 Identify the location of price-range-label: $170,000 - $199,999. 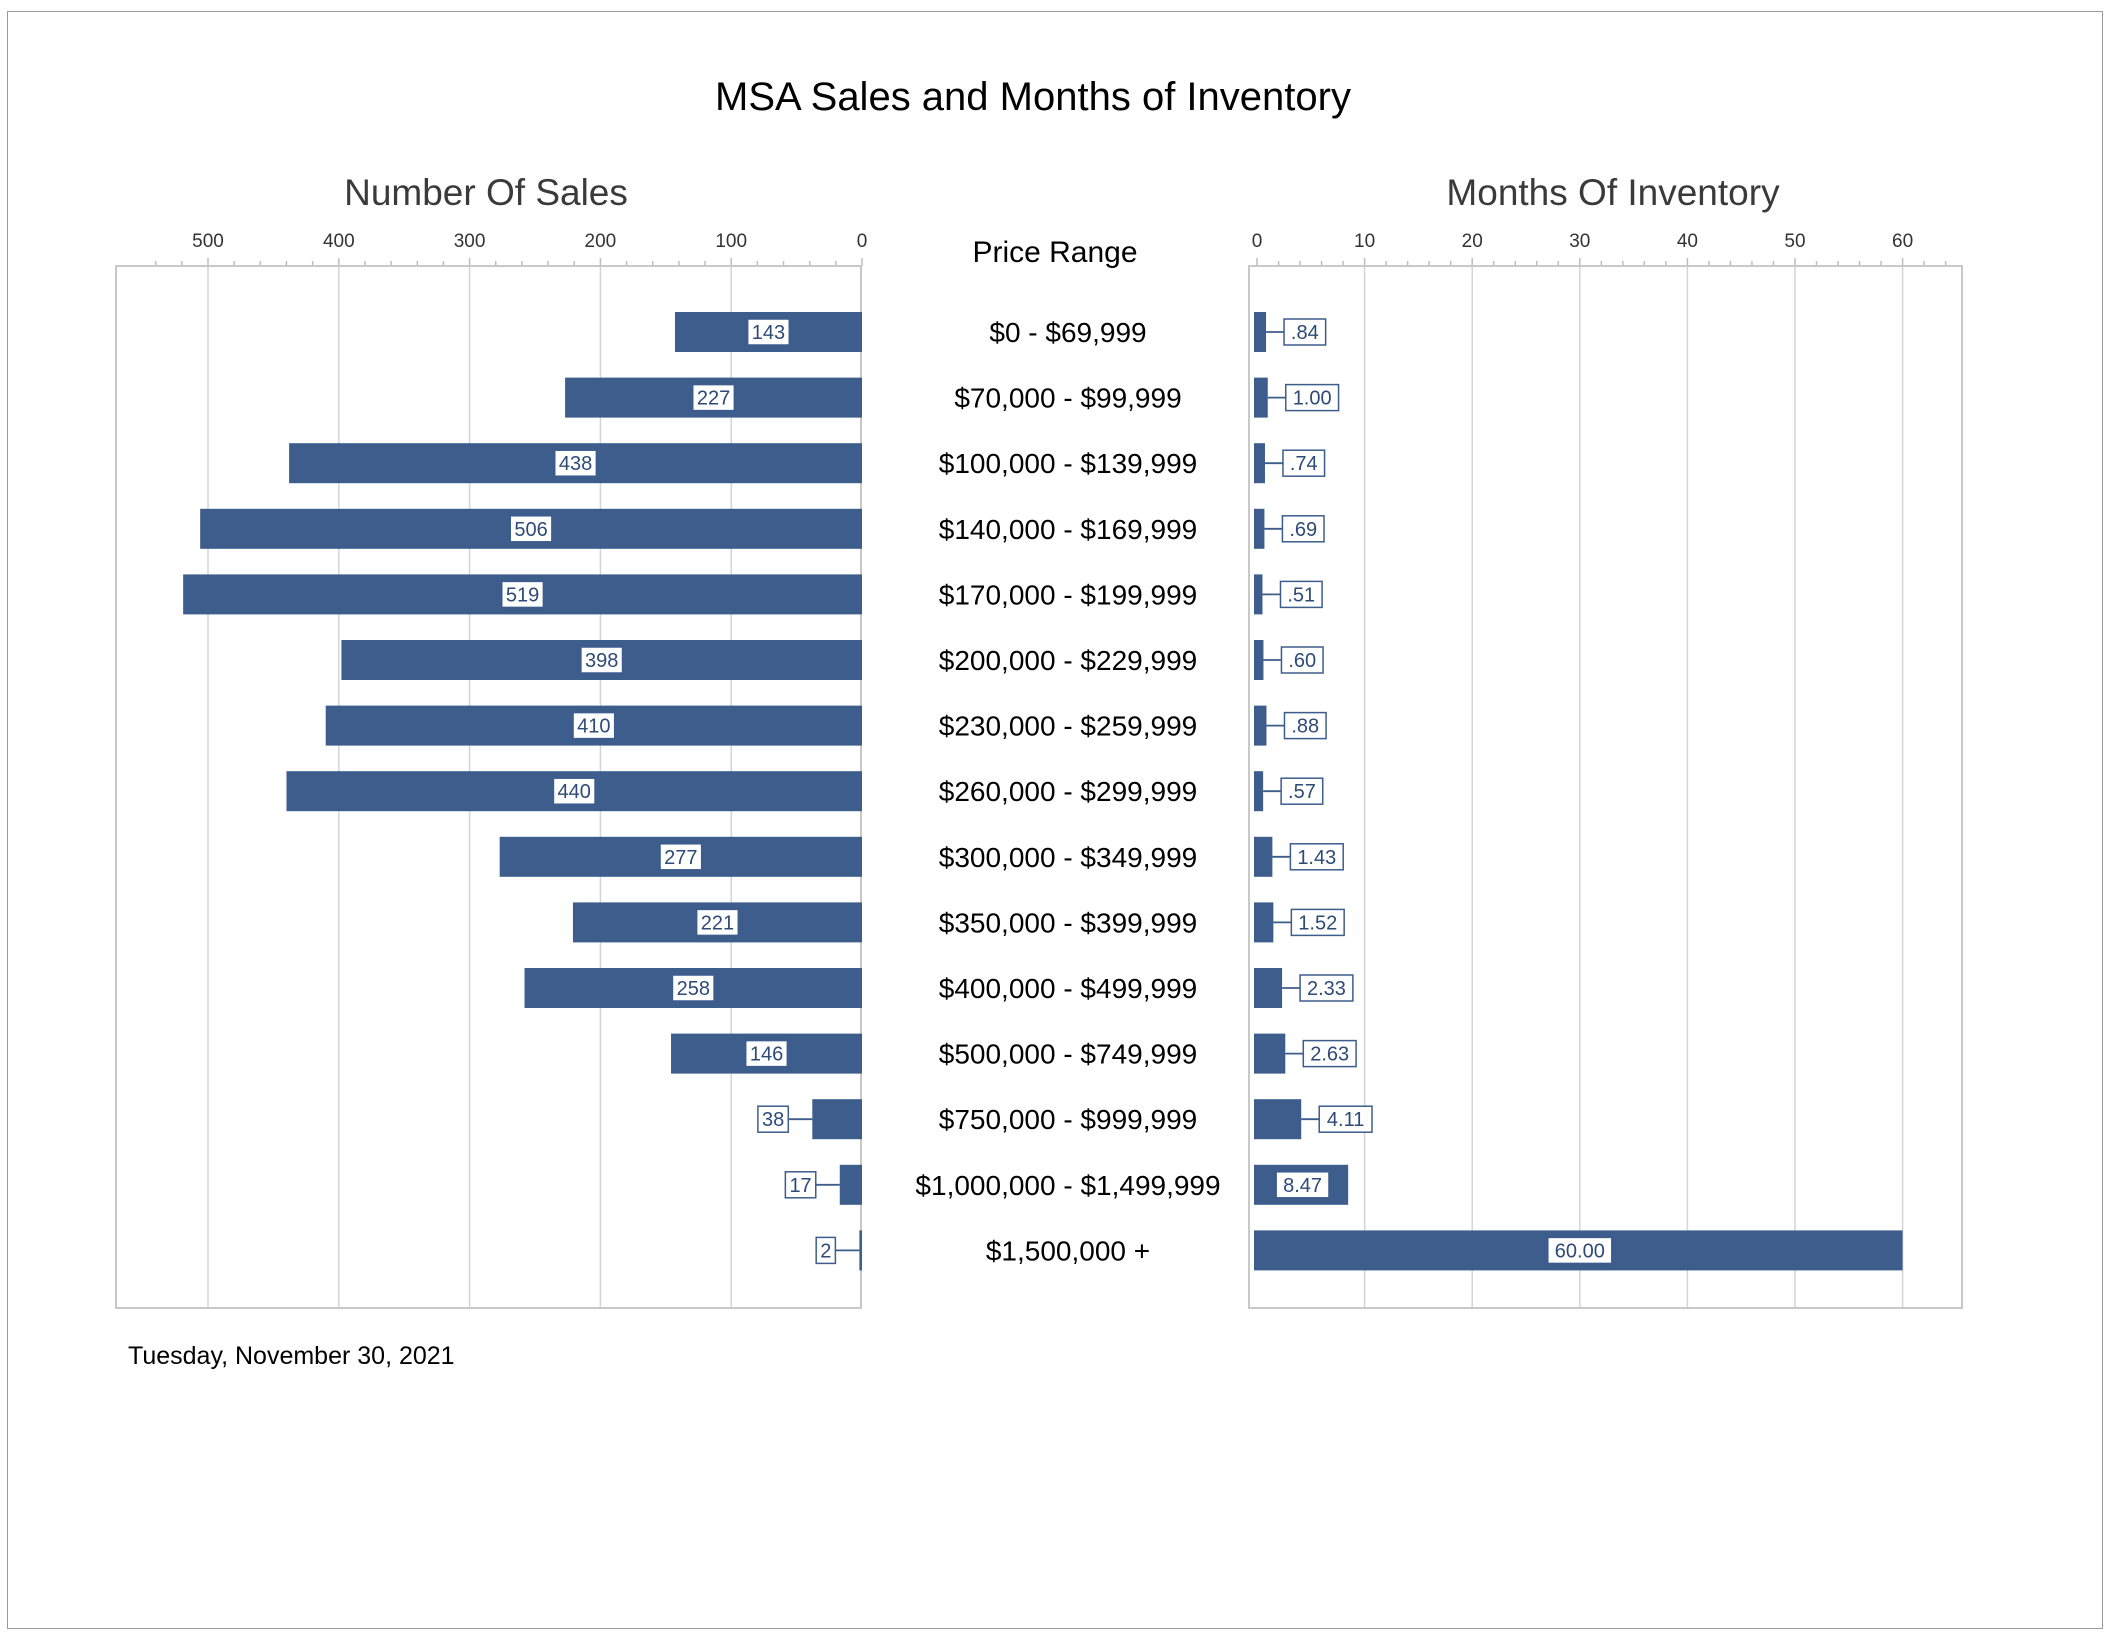
(1068, 594).